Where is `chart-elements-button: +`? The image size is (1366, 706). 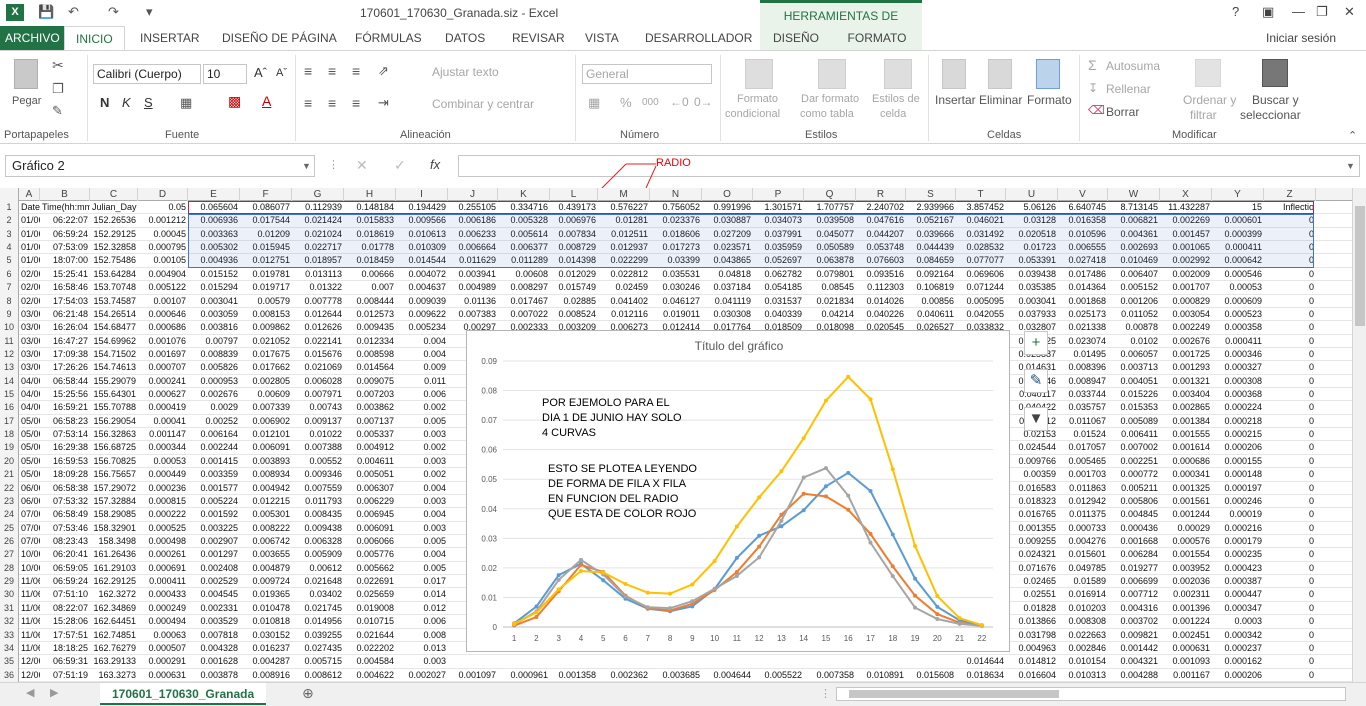
chart-elements-button: + is located at coordinates (1036, 343).